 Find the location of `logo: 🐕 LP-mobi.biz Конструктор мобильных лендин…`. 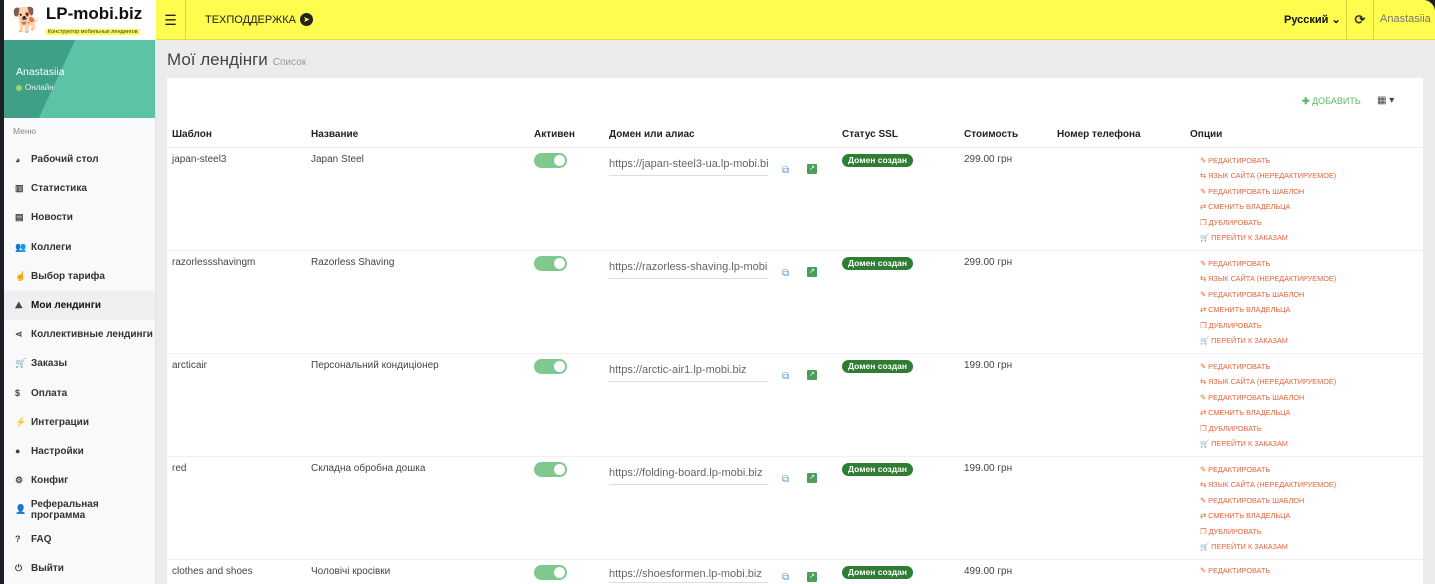

logo: 🐕 LP-mobi.biz Конструктор мобильных лендин… is located at coordinates (80, 20).